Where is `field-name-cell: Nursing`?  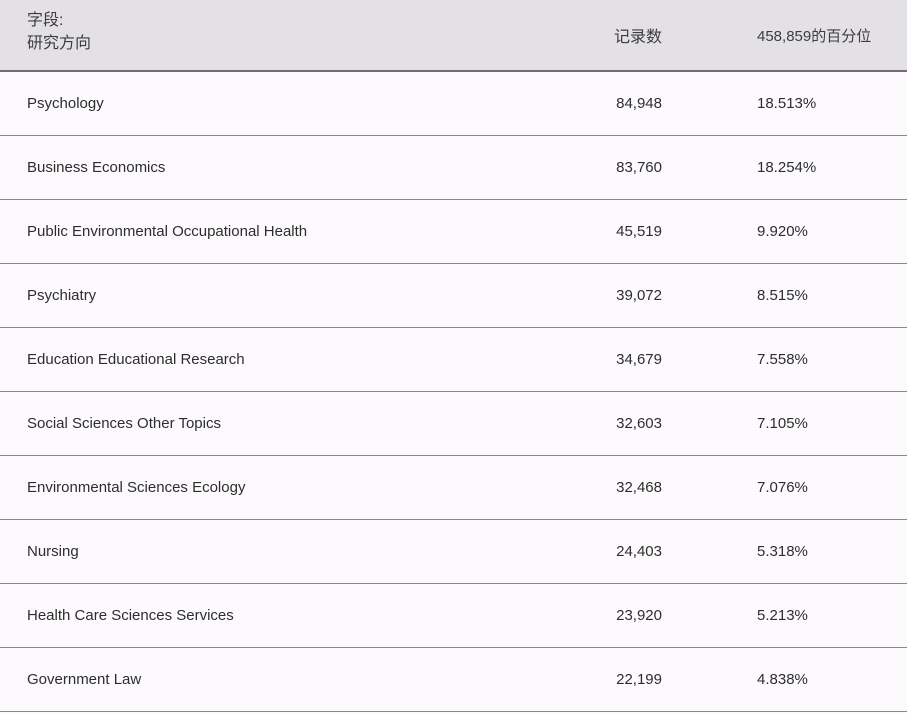 field-name-cell: Nursing is located at coordinates (280, 551).